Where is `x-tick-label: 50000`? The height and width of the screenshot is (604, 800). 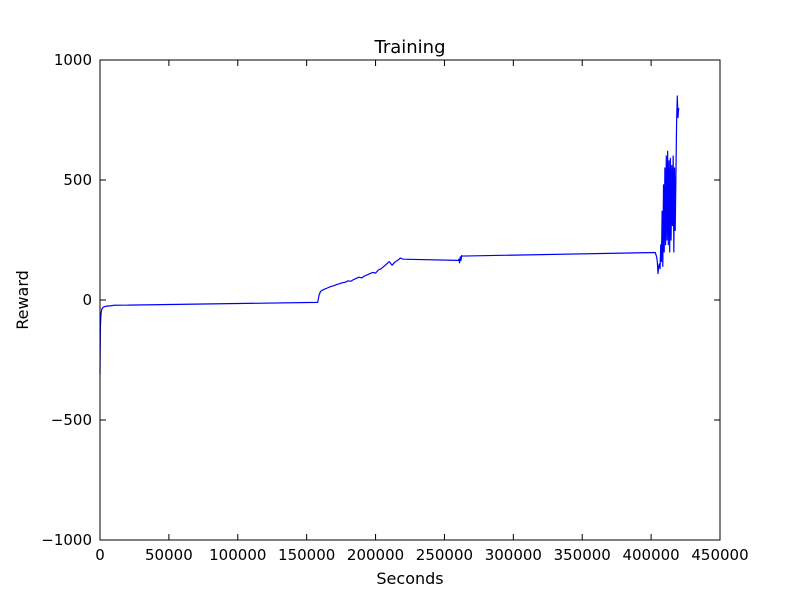
x-tick-label: 50000 is located at coordinates (169, 555).